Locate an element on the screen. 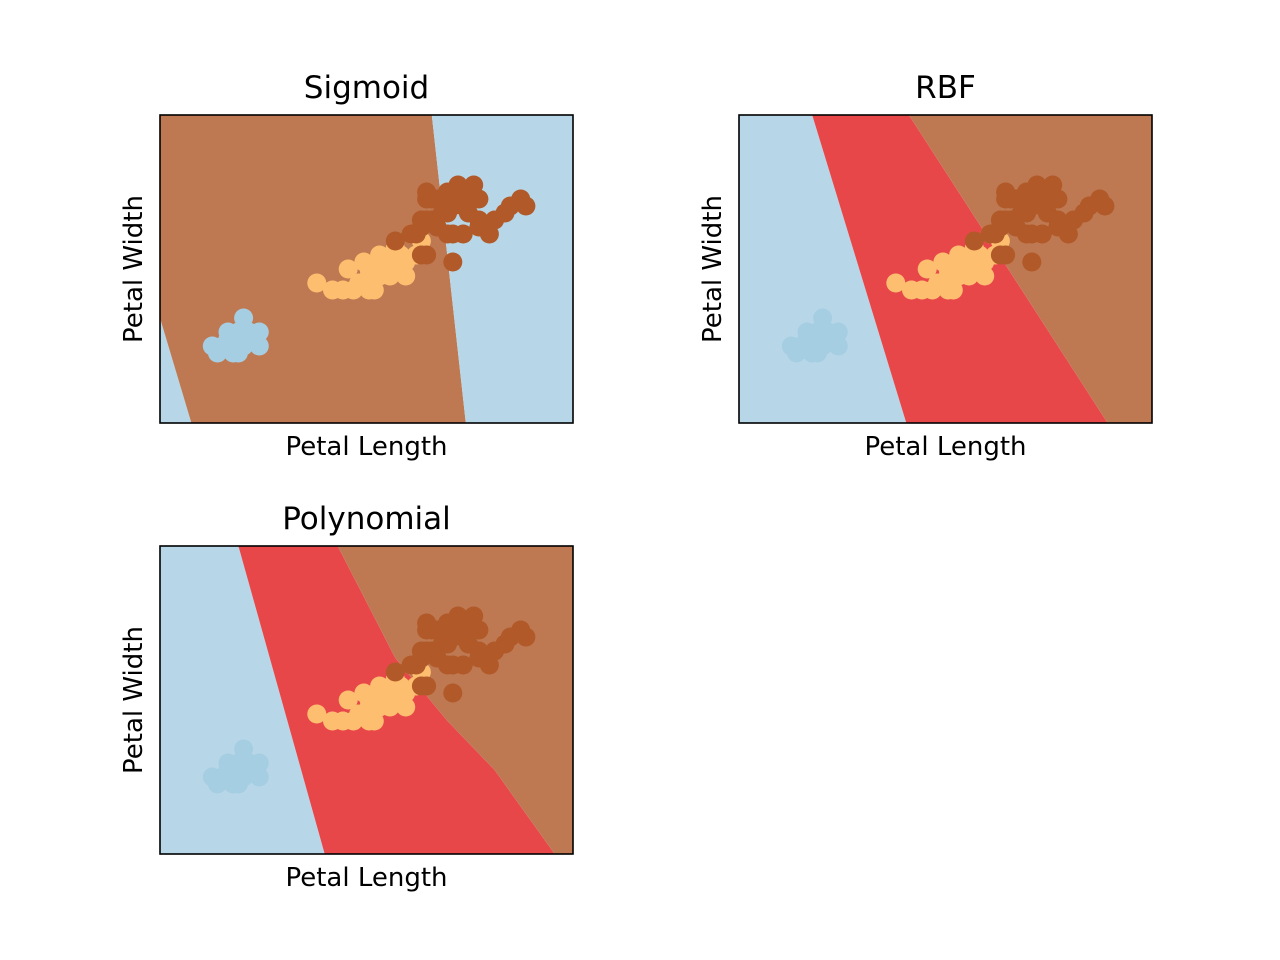  subplot-title: RBF is located at coordinates (945, 88).